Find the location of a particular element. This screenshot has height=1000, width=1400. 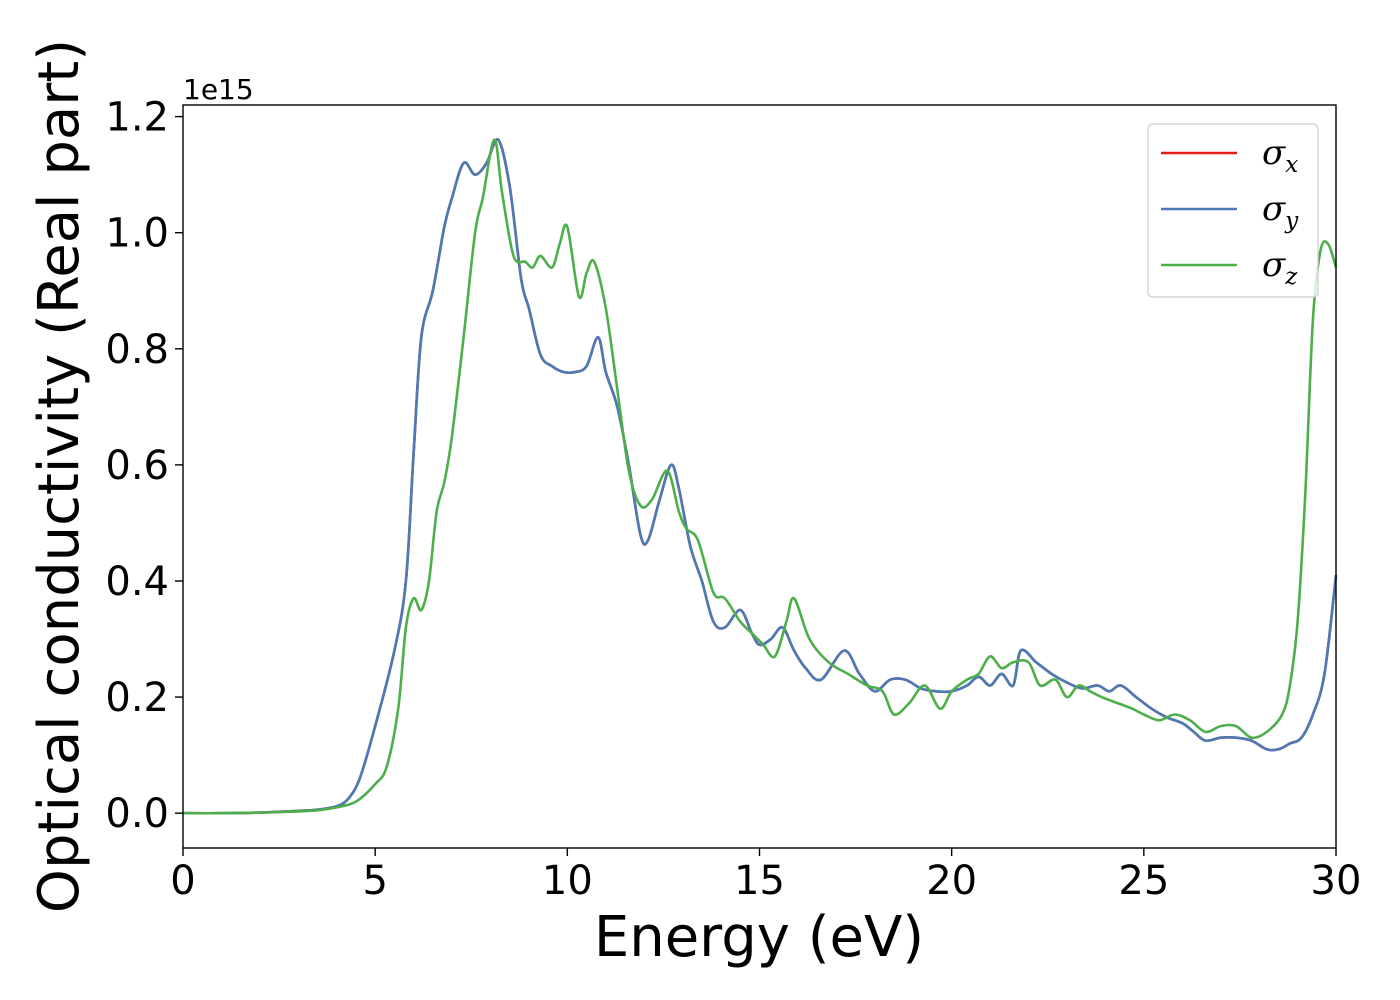

x-tick-label: 5 is located at coordinates (374, 881).